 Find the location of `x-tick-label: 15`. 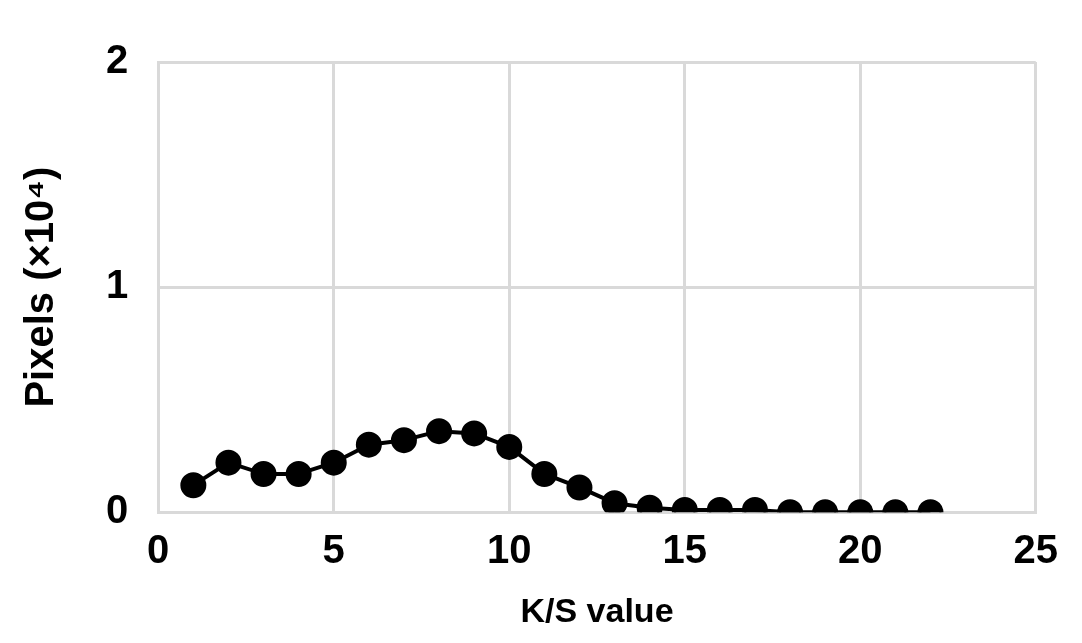

x-tick-label: 15 is located at coordinates (684, 549).